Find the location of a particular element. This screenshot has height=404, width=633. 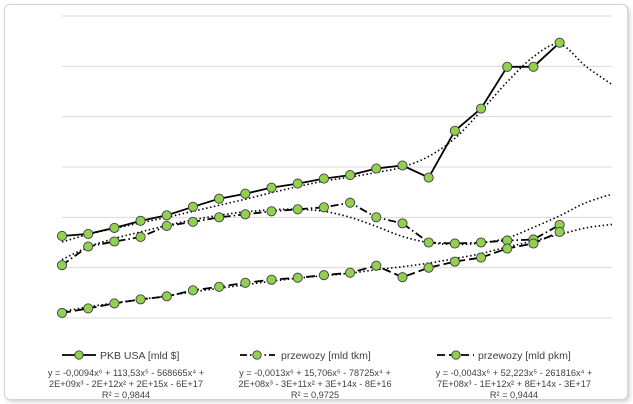

legend-r2-tkm: R² = 0,9725 is located at coordinates (315, 395).